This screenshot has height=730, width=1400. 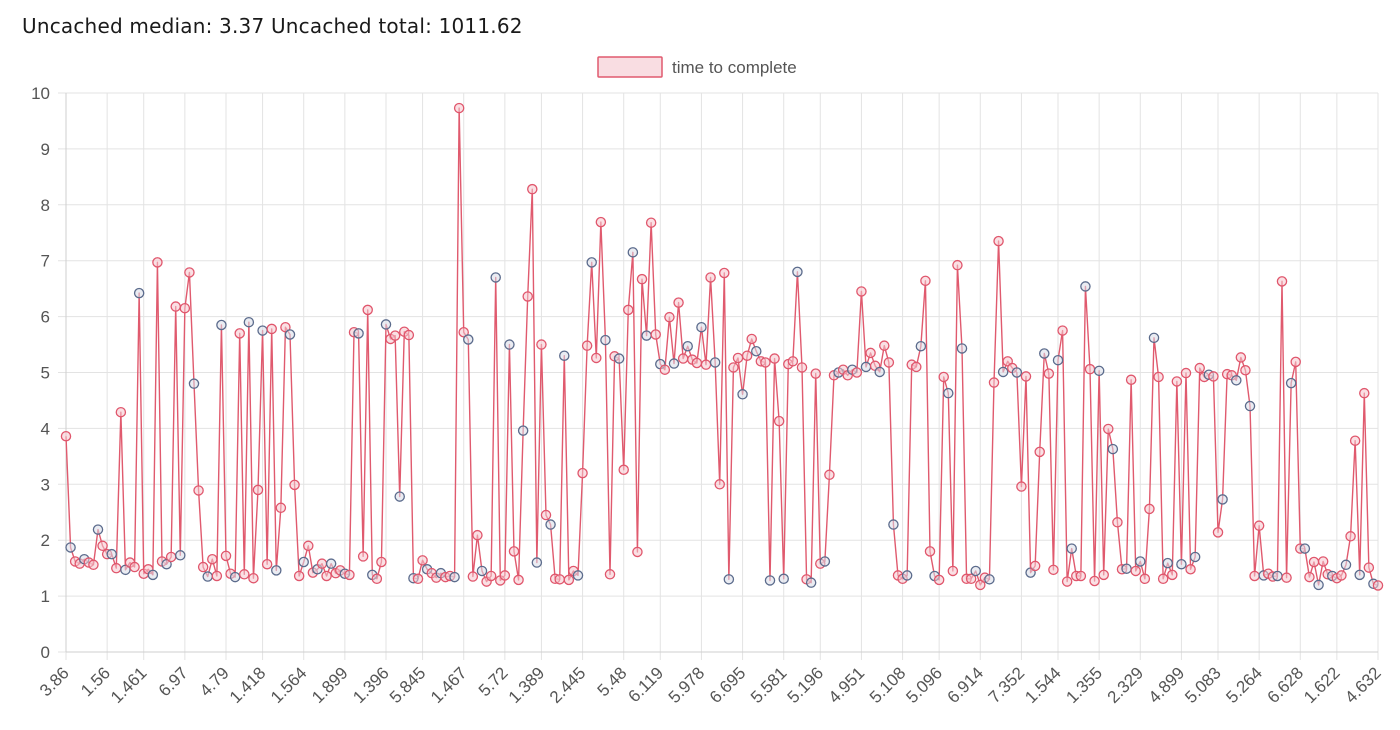 I want to click on legend-label: time to complete, so click(x=734, y=67).